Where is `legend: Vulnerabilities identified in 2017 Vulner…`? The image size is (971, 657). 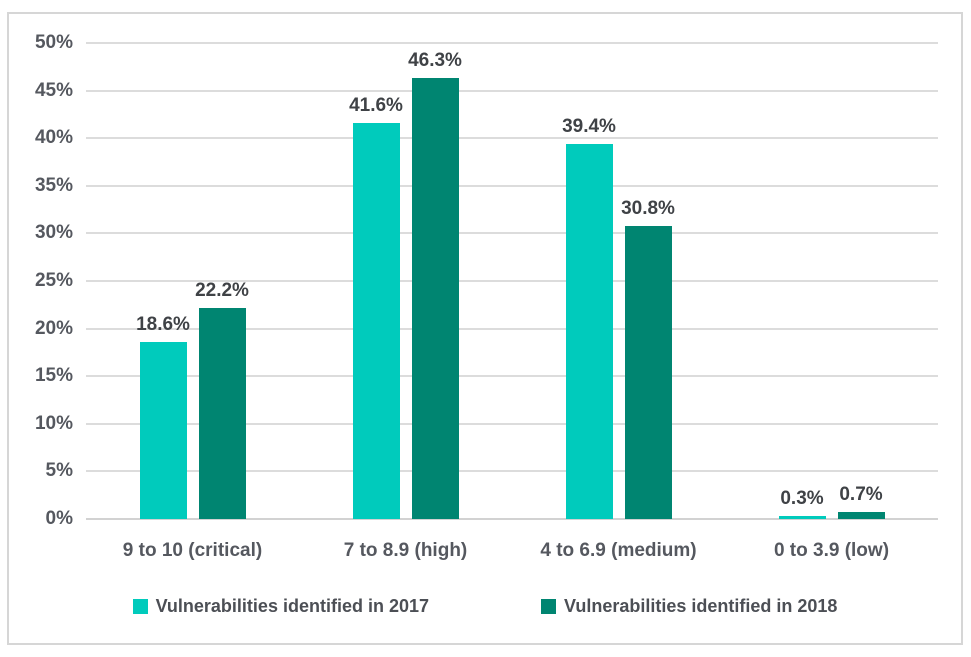 legend: Vulnerabilities identified in 2017 Vulner… is located at coordinates (485, 606).